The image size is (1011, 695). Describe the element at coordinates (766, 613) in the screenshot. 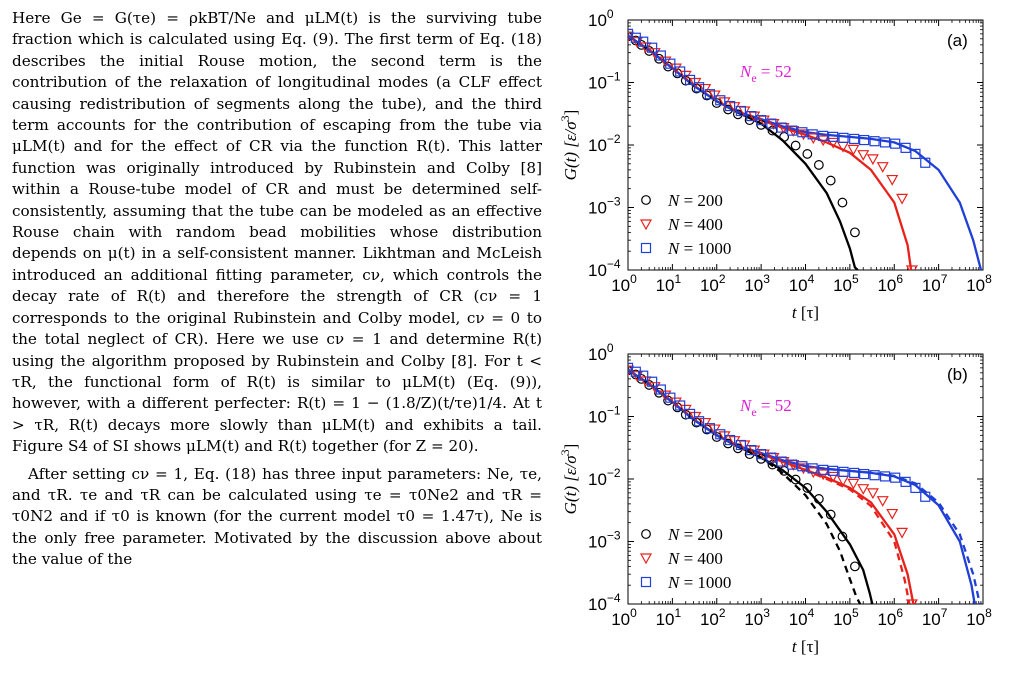

I see `x-tick-exponent: 3` at that location.